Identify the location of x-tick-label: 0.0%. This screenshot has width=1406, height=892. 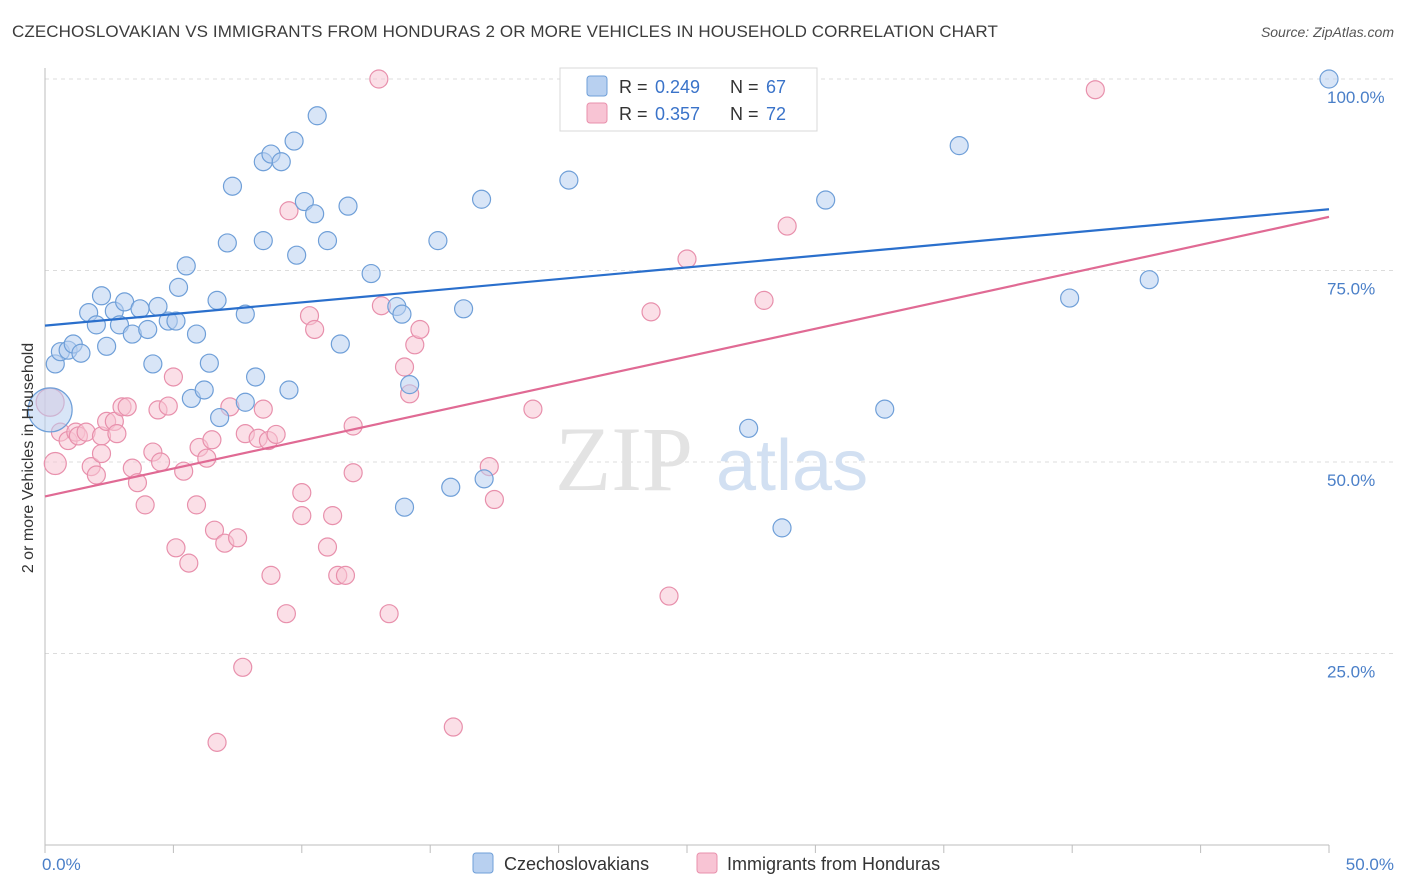
(61, 864).